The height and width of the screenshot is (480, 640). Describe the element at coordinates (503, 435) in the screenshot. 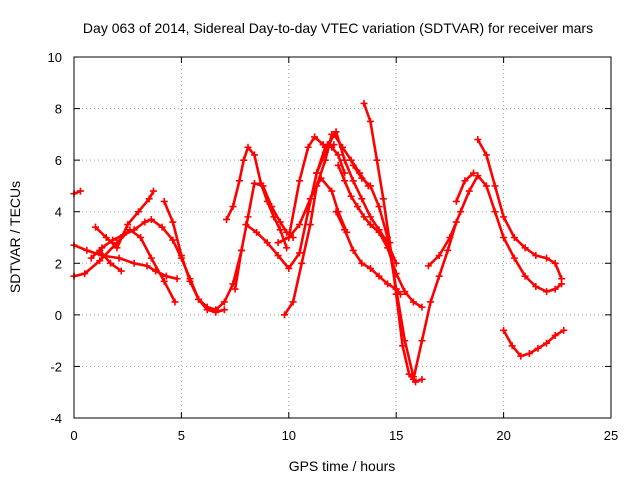

I see `x-tick-label: 20` at that location.